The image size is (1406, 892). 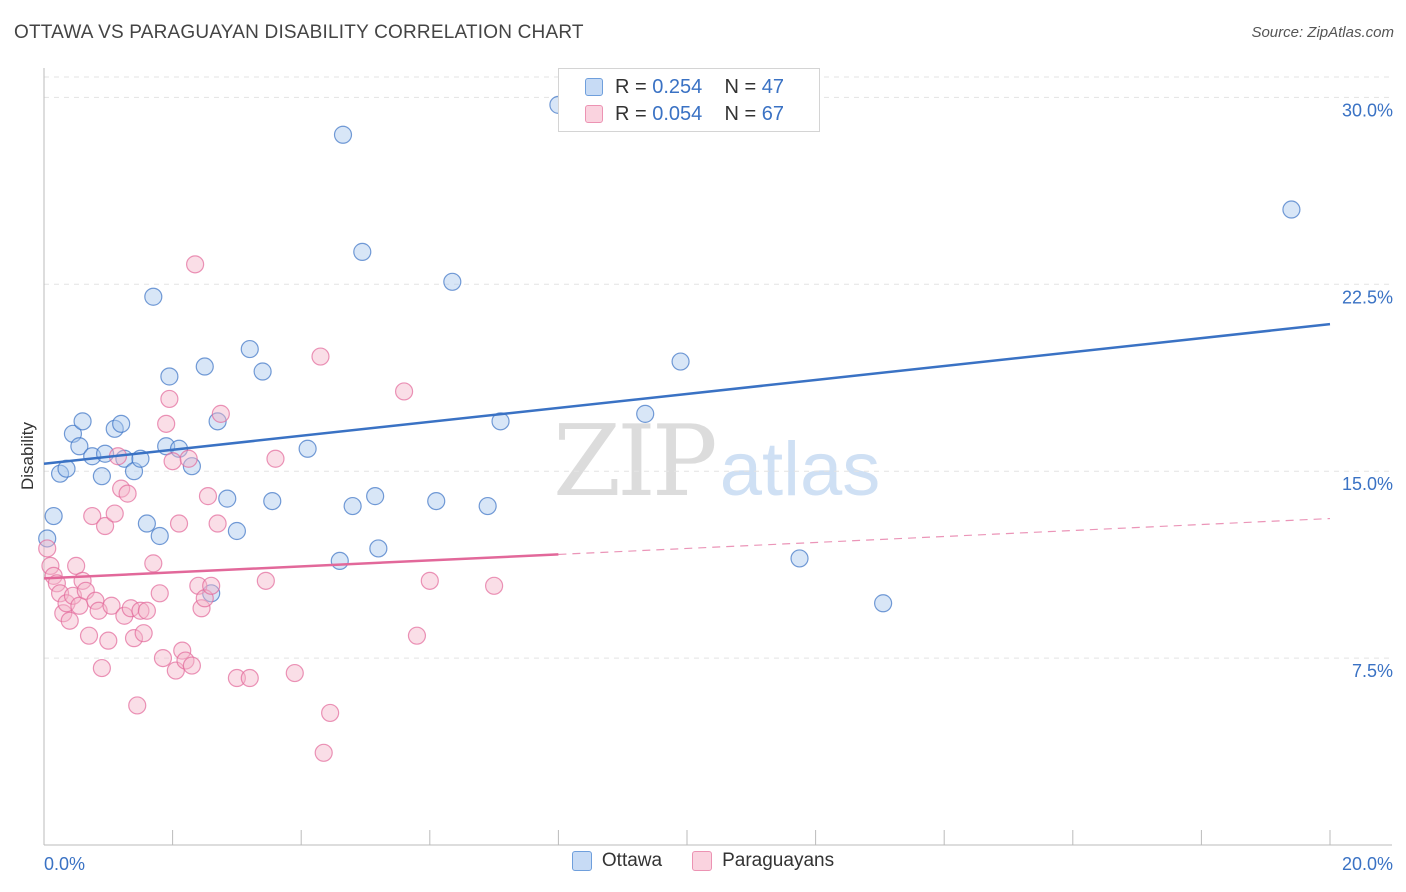 I want to click on legend-item-ottawa: Ottawa, so click(x=617, y=861).